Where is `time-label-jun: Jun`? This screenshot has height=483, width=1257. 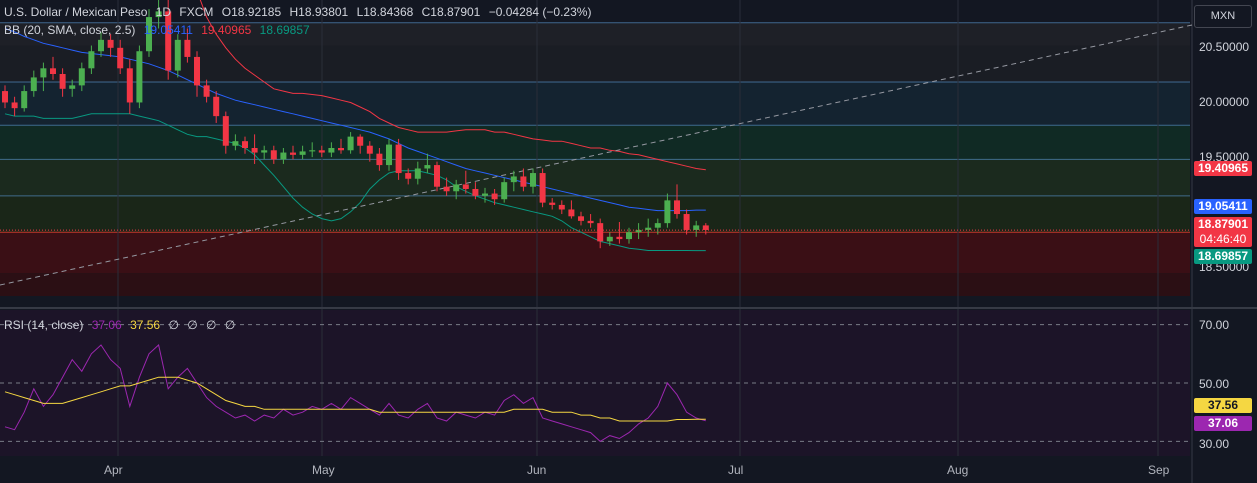
time-label-jun: Jun is located at coordinates (537, 470).